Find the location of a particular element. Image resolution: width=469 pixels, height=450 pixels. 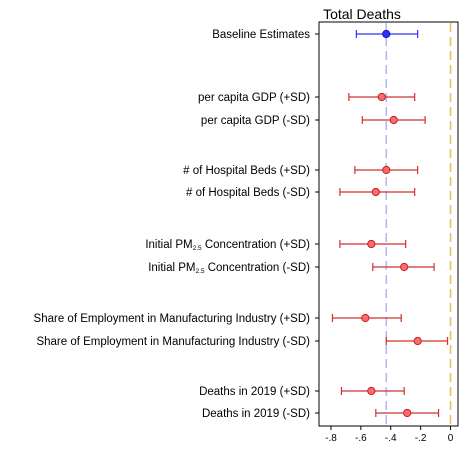

estimate-row: Baseline Estimates is located at coordinates (315, 35).